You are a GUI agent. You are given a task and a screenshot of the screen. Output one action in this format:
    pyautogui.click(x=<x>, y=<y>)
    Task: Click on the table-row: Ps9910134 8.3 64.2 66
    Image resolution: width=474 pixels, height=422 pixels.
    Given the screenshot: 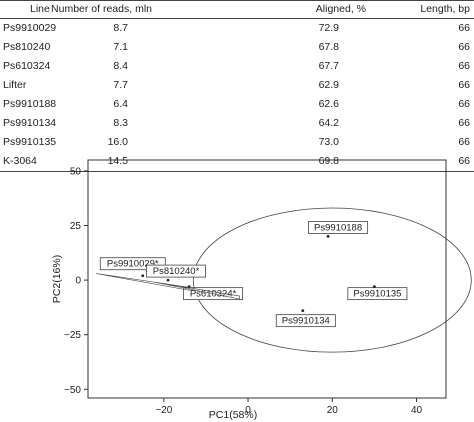 What is the action you would take?
    pyautogui.click(x=237, y=123)
    